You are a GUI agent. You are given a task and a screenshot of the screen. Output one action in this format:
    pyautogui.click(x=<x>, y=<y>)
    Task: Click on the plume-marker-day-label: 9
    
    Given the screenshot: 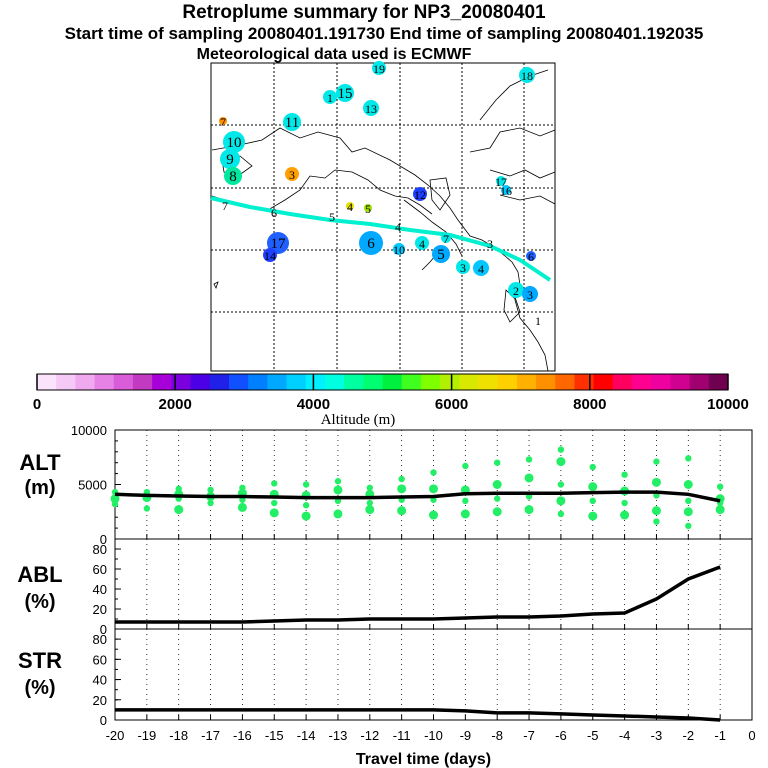 What is the action you would take?
    pyautogui.click(x=230, y=160)
    